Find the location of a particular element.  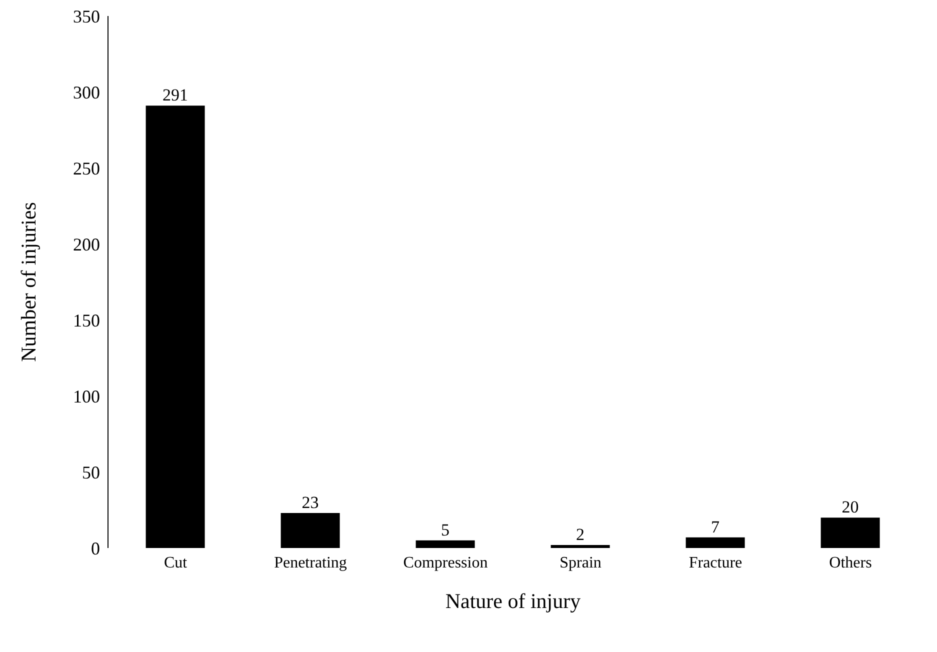

data-label: 20 is located at coordinates (850, 507).